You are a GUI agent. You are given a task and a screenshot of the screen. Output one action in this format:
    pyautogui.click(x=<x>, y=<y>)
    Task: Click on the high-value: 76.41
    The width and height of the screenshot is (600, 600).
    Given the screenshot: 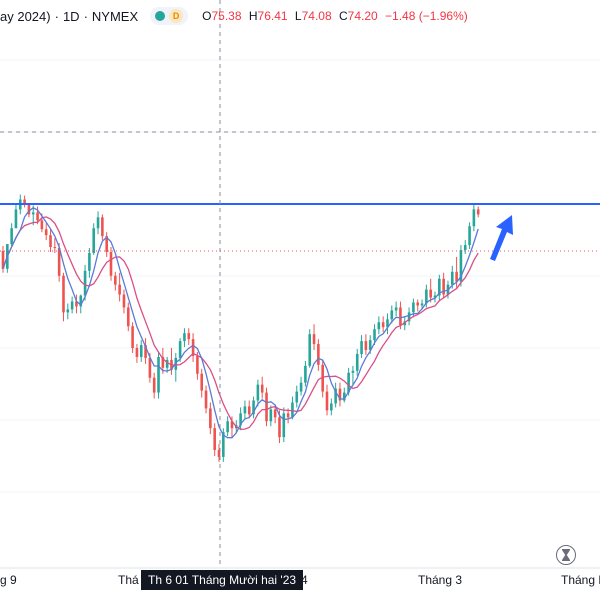 What is the action you would take?
    pyautogui.click(x=272, y=16)
    